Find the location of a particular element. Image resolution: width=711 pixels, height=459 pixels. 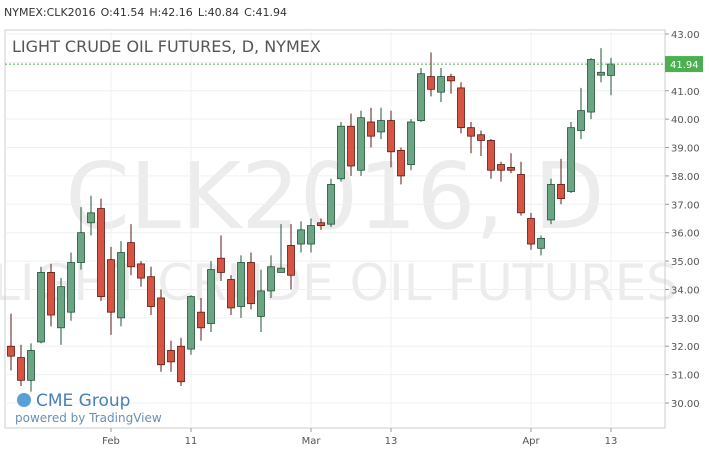

close-label: C: is located at coordinates (249, 12).